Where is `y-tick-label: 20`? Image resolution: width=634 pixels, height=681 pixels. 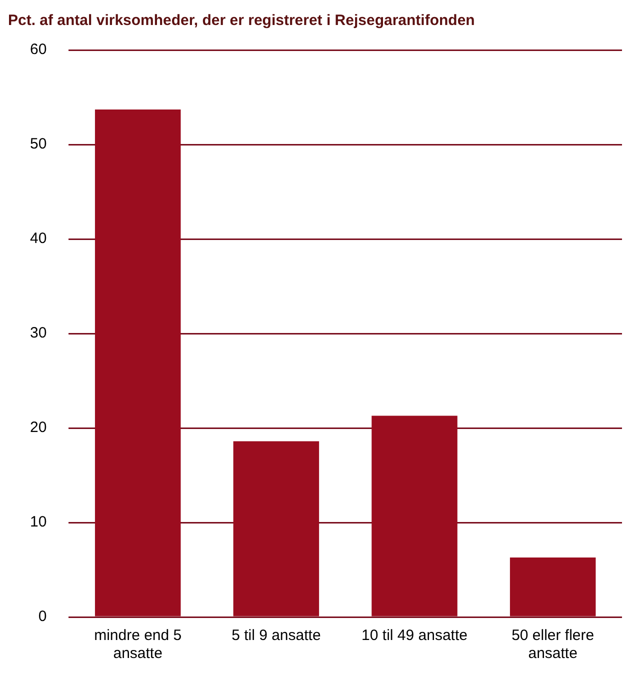 y-tick-label: 20 is located at coordinates (38, 427).